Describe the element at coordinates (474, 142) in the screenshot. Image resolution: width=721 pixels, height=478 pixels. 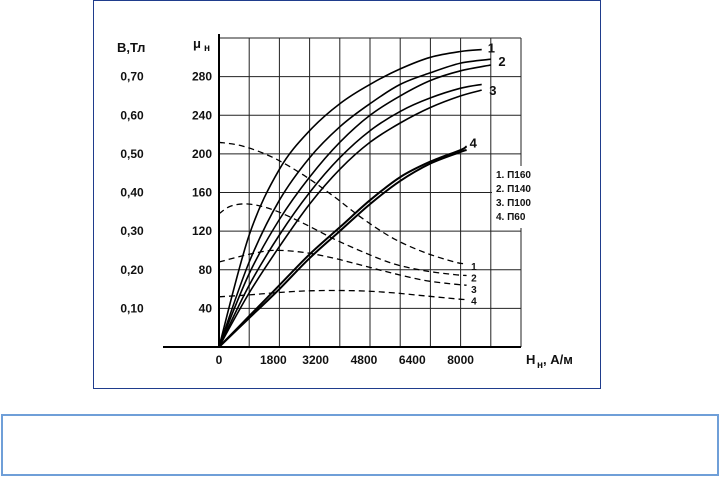
I see `b-curve-label: 4` at that location.